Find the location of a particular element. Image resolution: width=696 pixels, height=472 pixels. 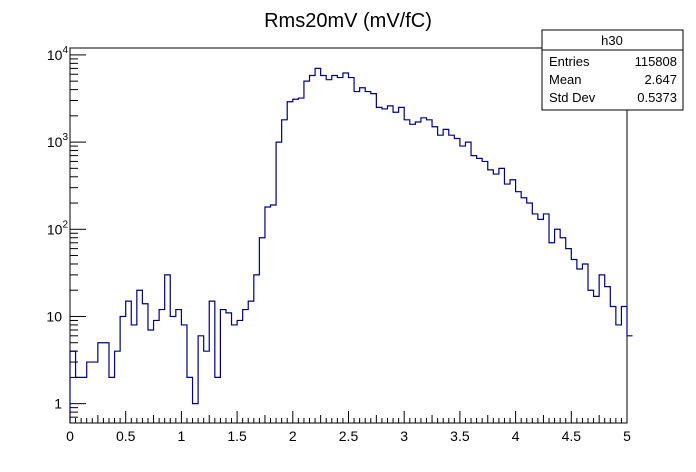

chart-title: Rms20mV (mV/fC) is located at coordinates (348, 21).